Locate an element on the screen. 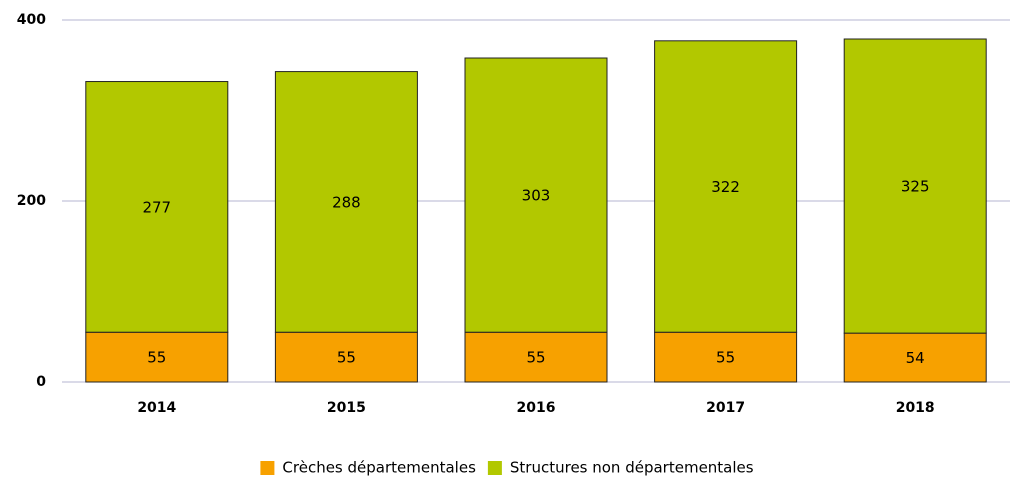  data-label: 277 is located at coordinates (156, 207).